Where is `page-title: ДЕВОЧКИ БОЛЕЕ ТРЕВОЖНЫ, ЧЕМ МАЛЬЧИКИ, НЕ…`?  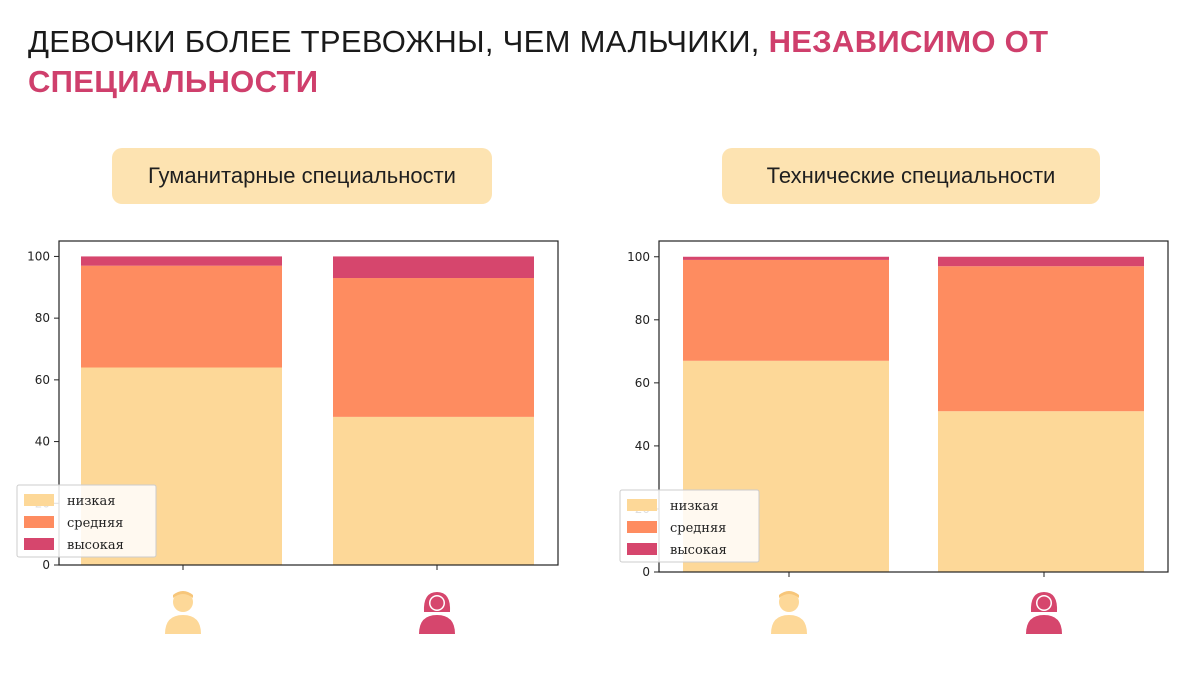
page-title: ДЕВОЧКИ БОЛЕЕ ТРЕВОЖНЫ, ЧЕМ МАЛЬЧИКИ, НЕ… is located at coordinates (598, 62).